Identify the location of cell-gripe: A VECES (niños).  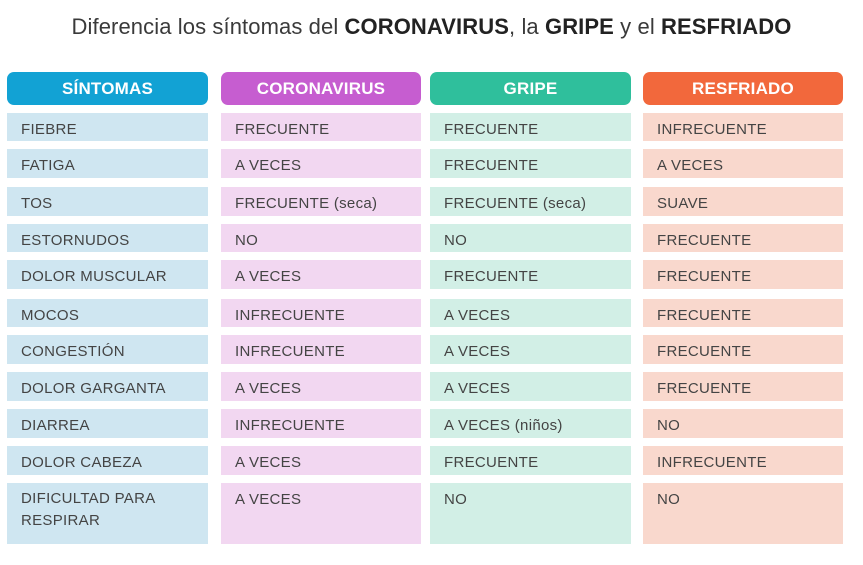
(530, 423).